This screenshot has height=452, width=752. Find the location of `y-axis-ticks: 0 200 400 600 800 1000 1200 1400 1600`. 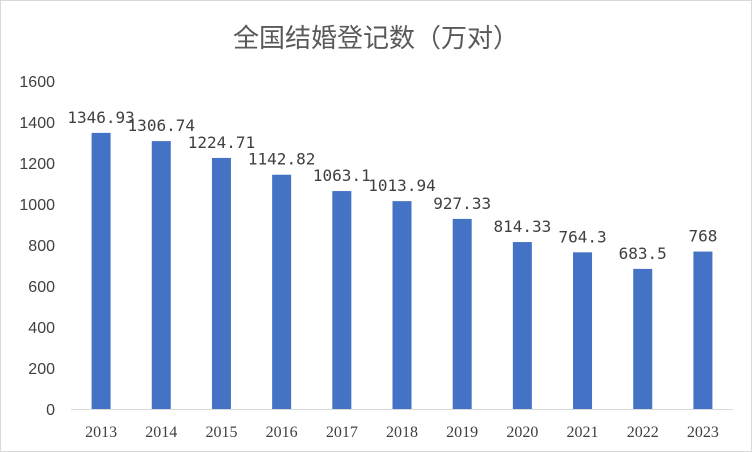

y-axis-ticks: 0 200 400 600 800 1000 1200 1400 1600 is located at coordinates (37, 246).